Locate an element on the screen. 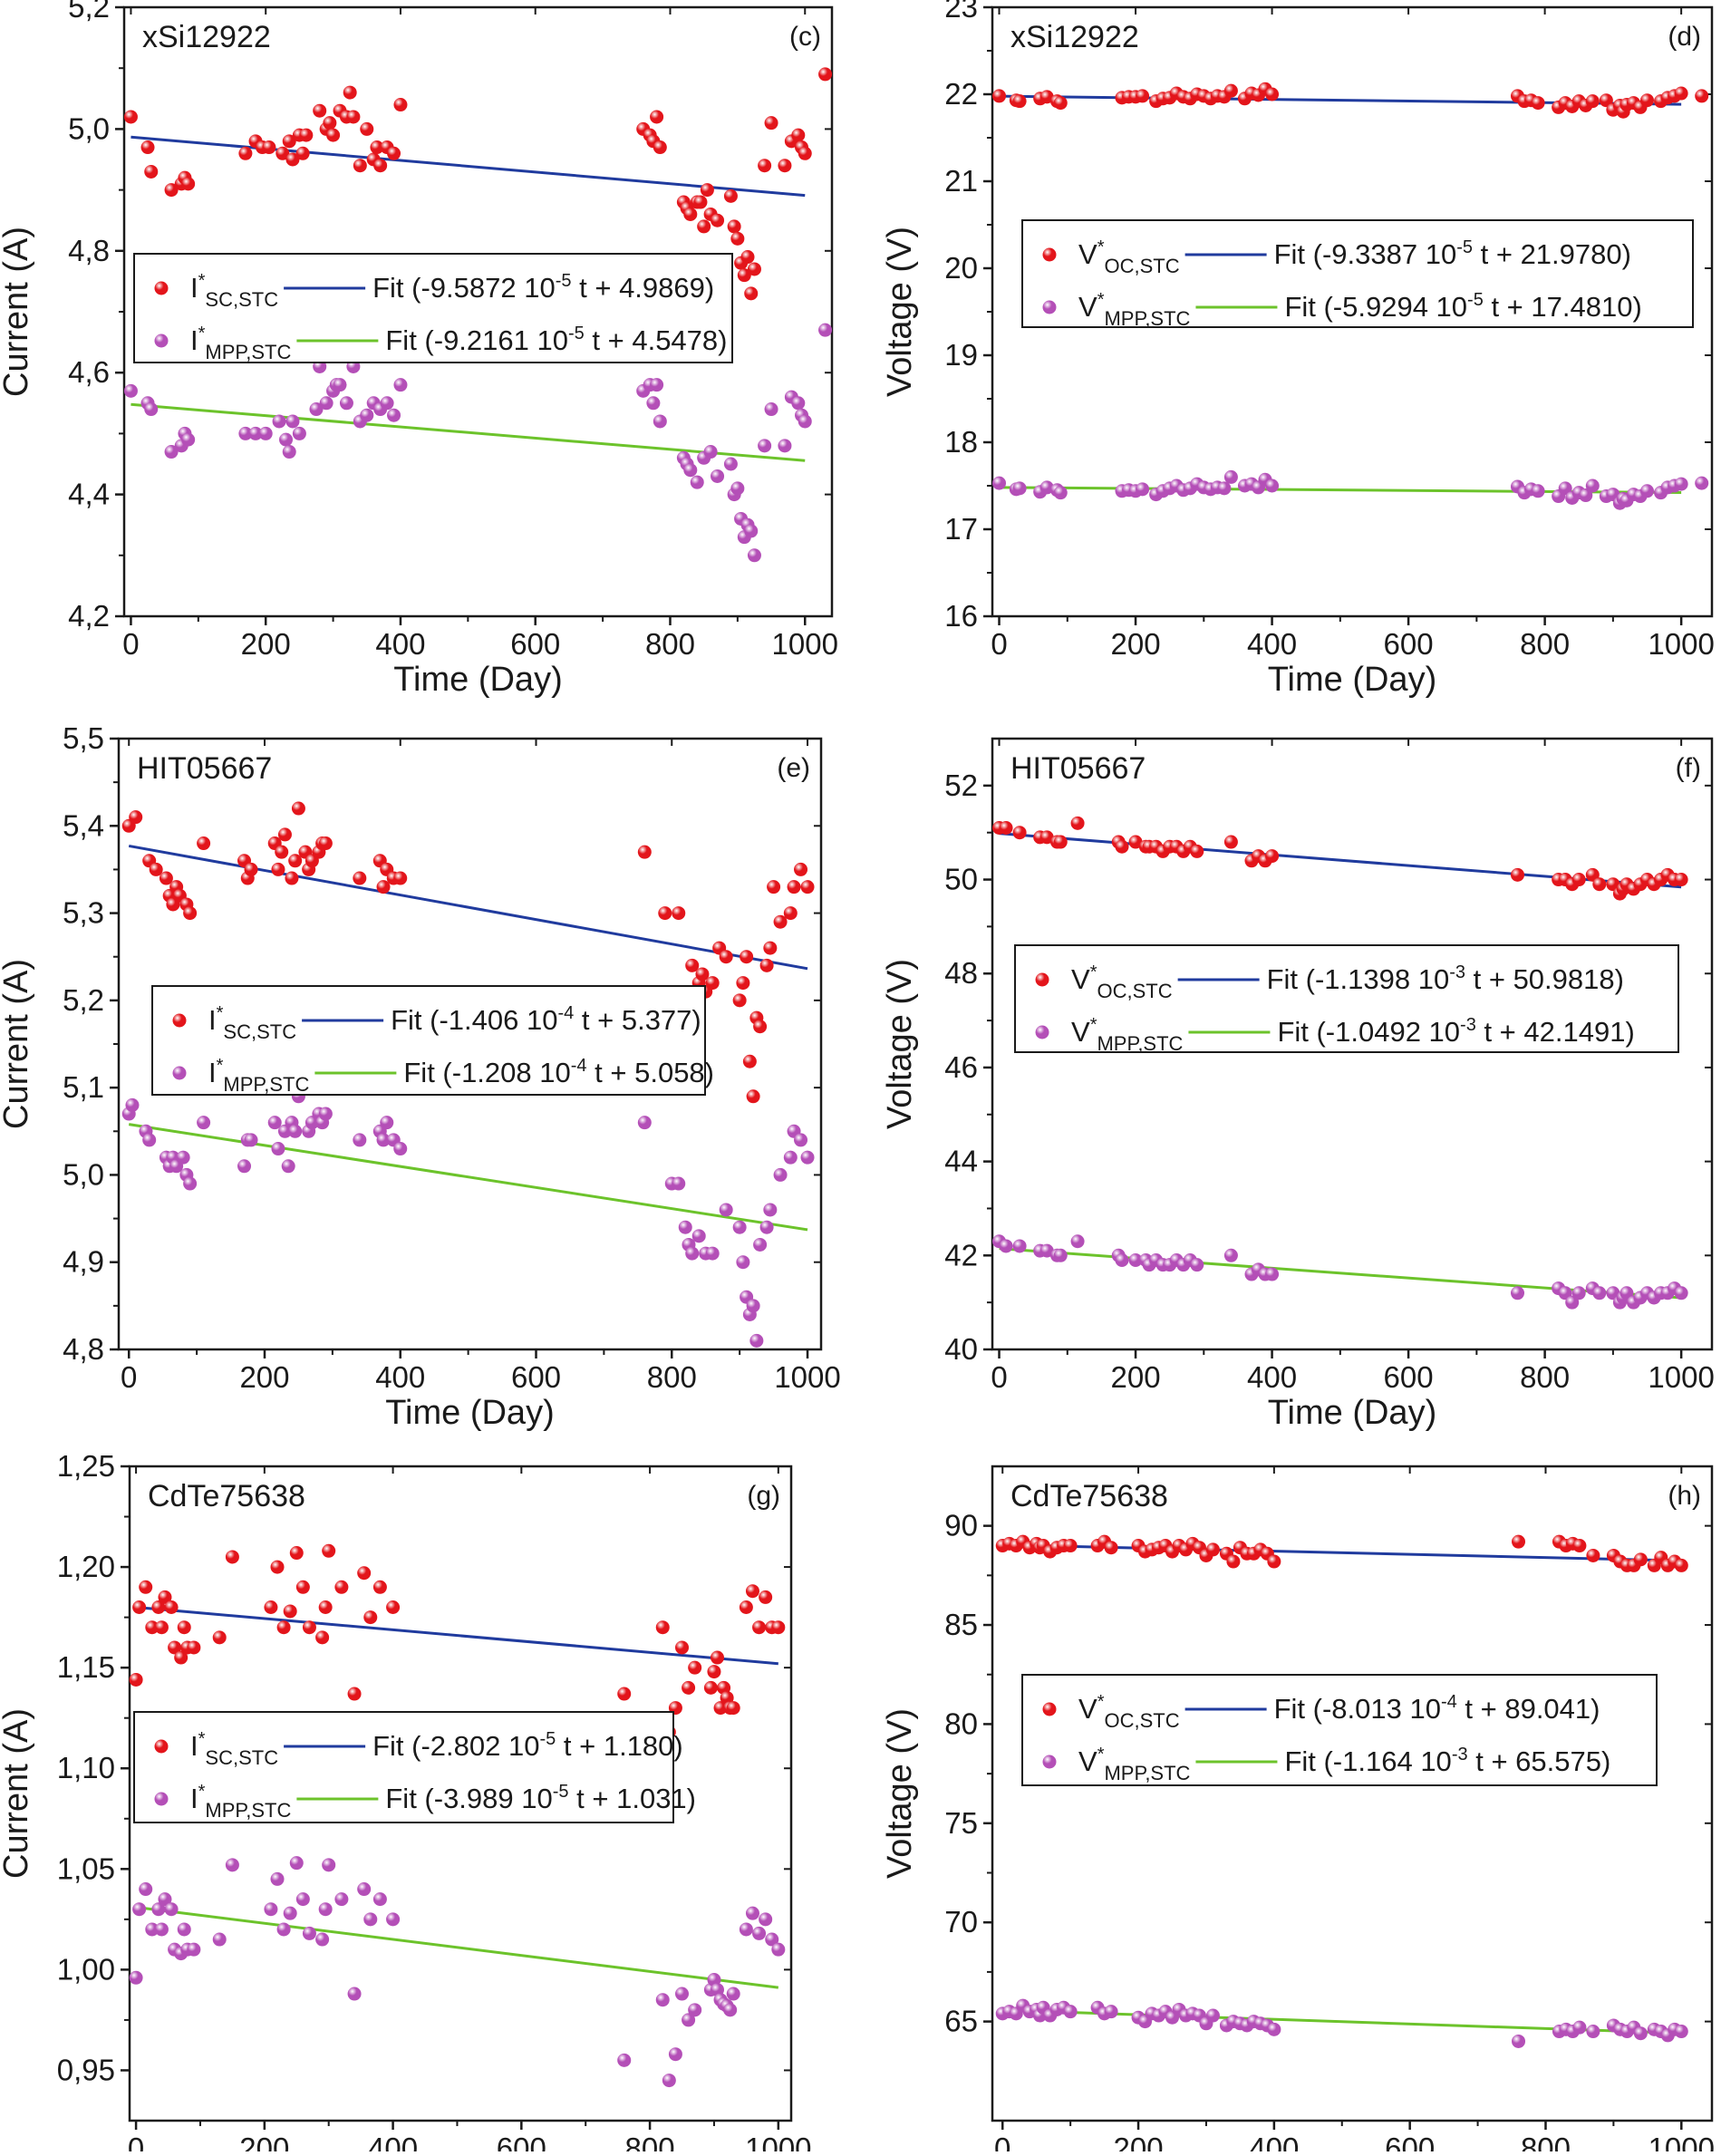  panel-title: CdTe75638 is located at coordinates (1089, 1496).